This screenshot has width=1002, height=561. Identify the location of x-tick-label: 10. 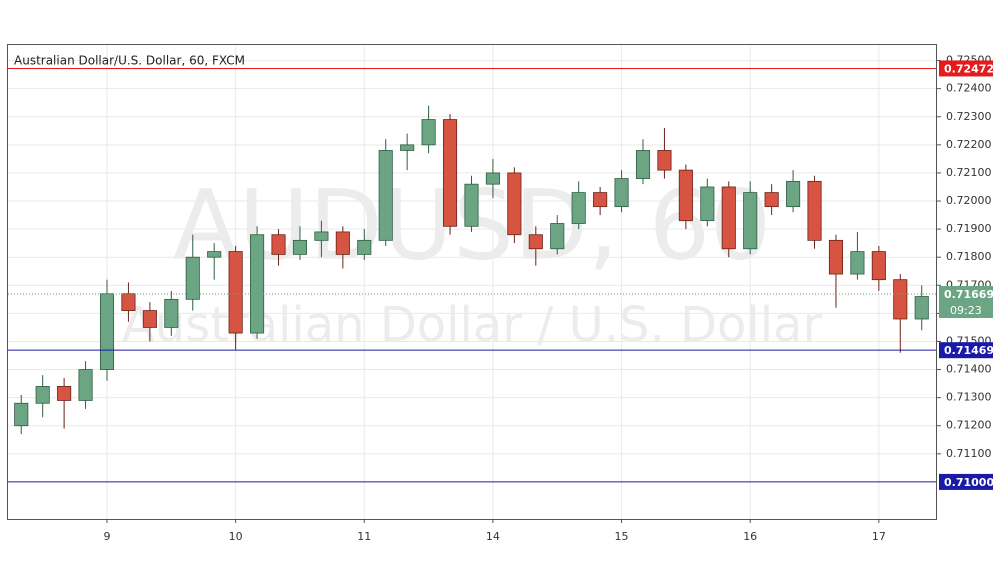
(236, 536).